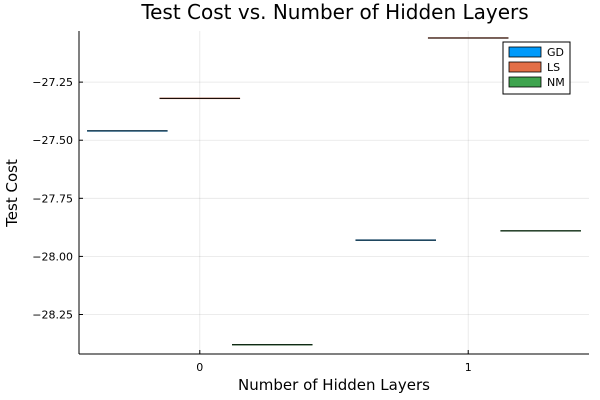 The width and height of the screenshot is (600, 400). I want to click on legend-items: GD LS NM, so click(536, 67).